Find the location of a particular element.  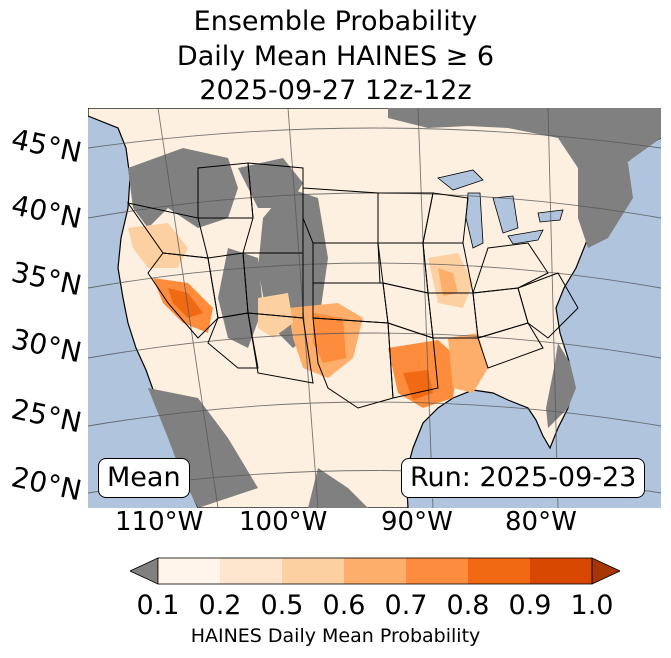

lon-label-80: 80°W is located at coordinates (541, 522).